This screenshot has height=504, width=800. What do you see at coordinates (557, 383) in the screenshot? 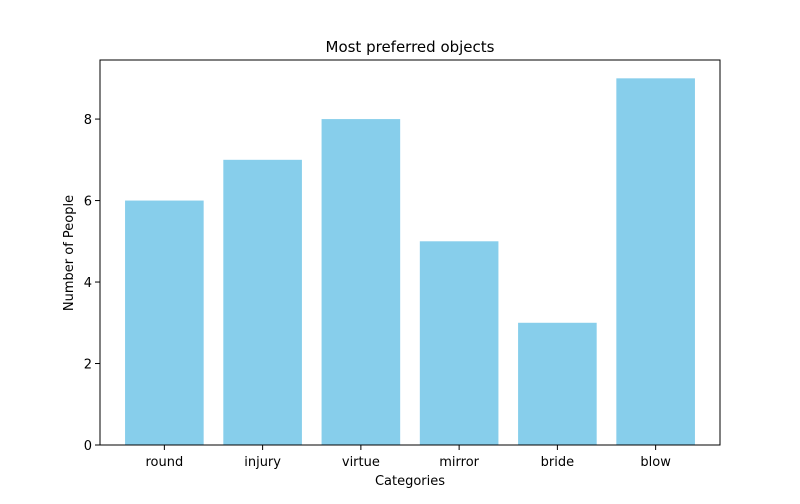
I see `bar-bride` at bounding box center [557, 383].